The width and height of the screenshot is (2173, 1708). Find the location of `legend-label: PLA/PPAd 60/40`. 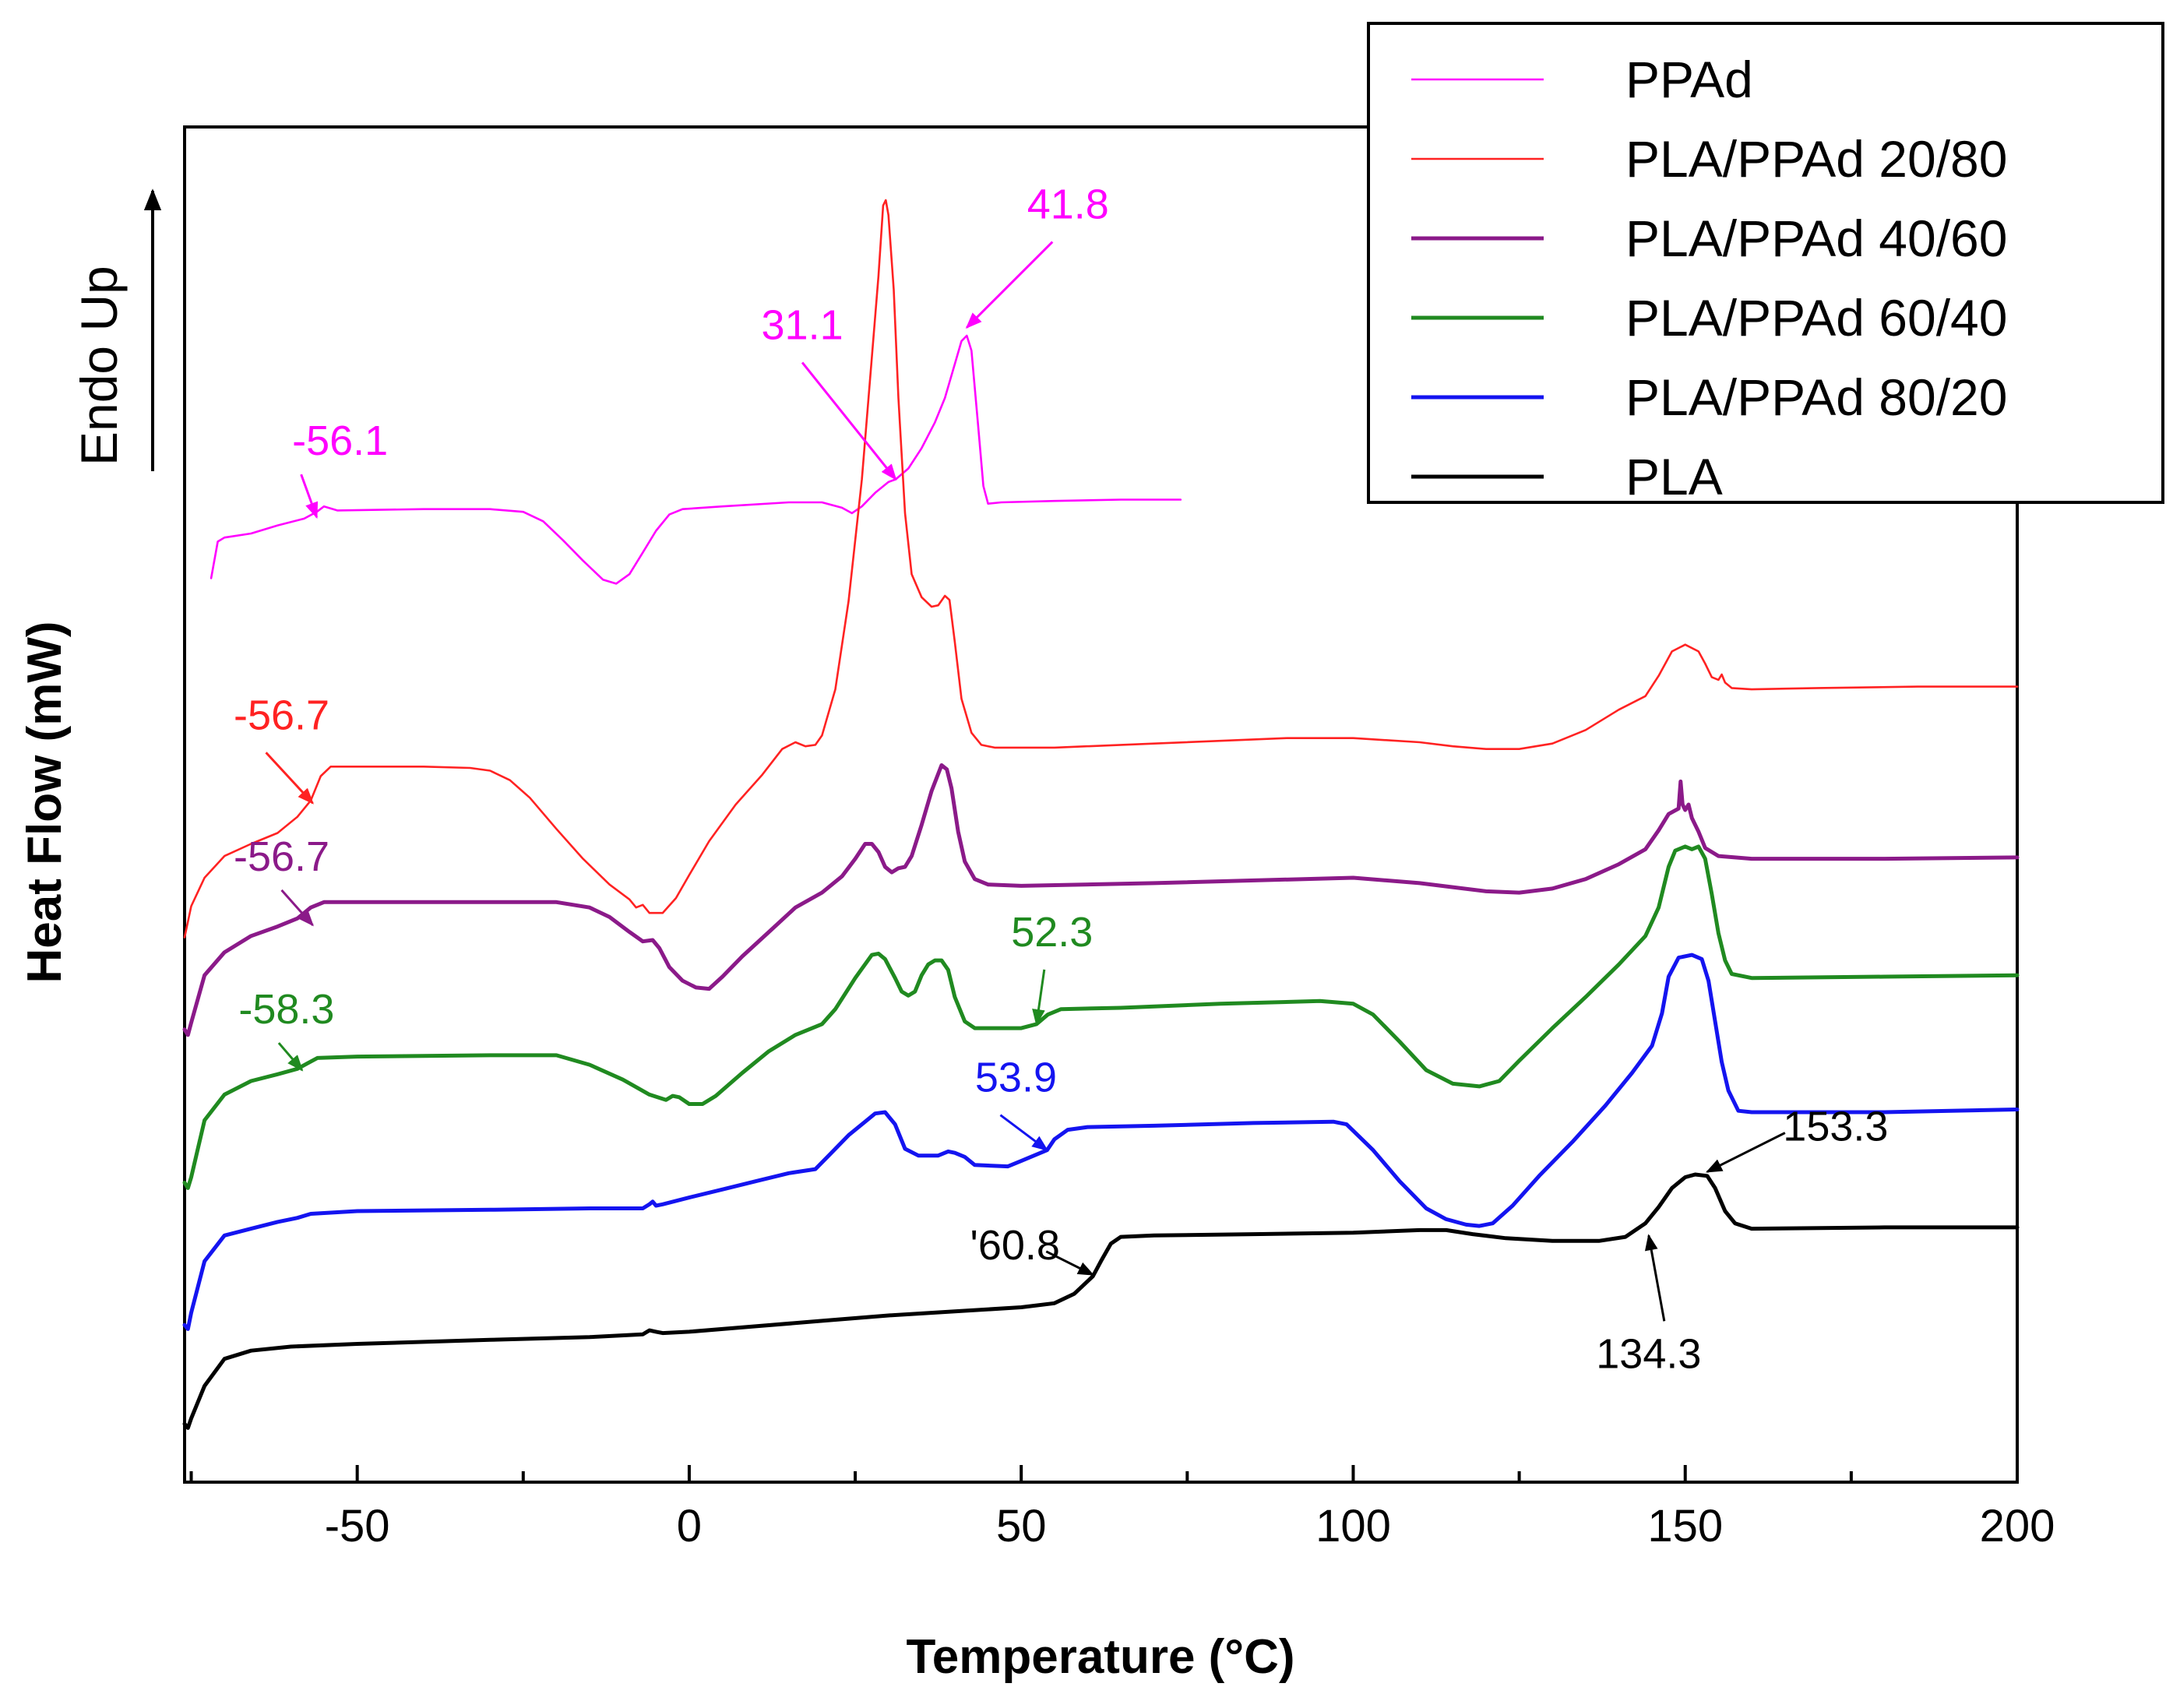

legend-label: PLA/PPAd 60/40 is located at coordinates (1816, 318).